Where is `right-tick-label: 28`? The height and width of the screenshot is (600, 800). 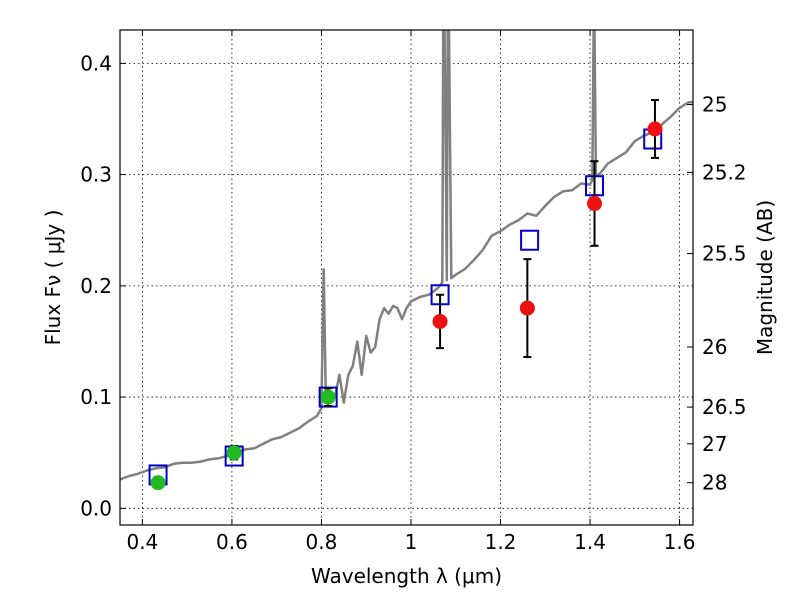 right-tick-label: 28 is located at coordinates (714, 483).